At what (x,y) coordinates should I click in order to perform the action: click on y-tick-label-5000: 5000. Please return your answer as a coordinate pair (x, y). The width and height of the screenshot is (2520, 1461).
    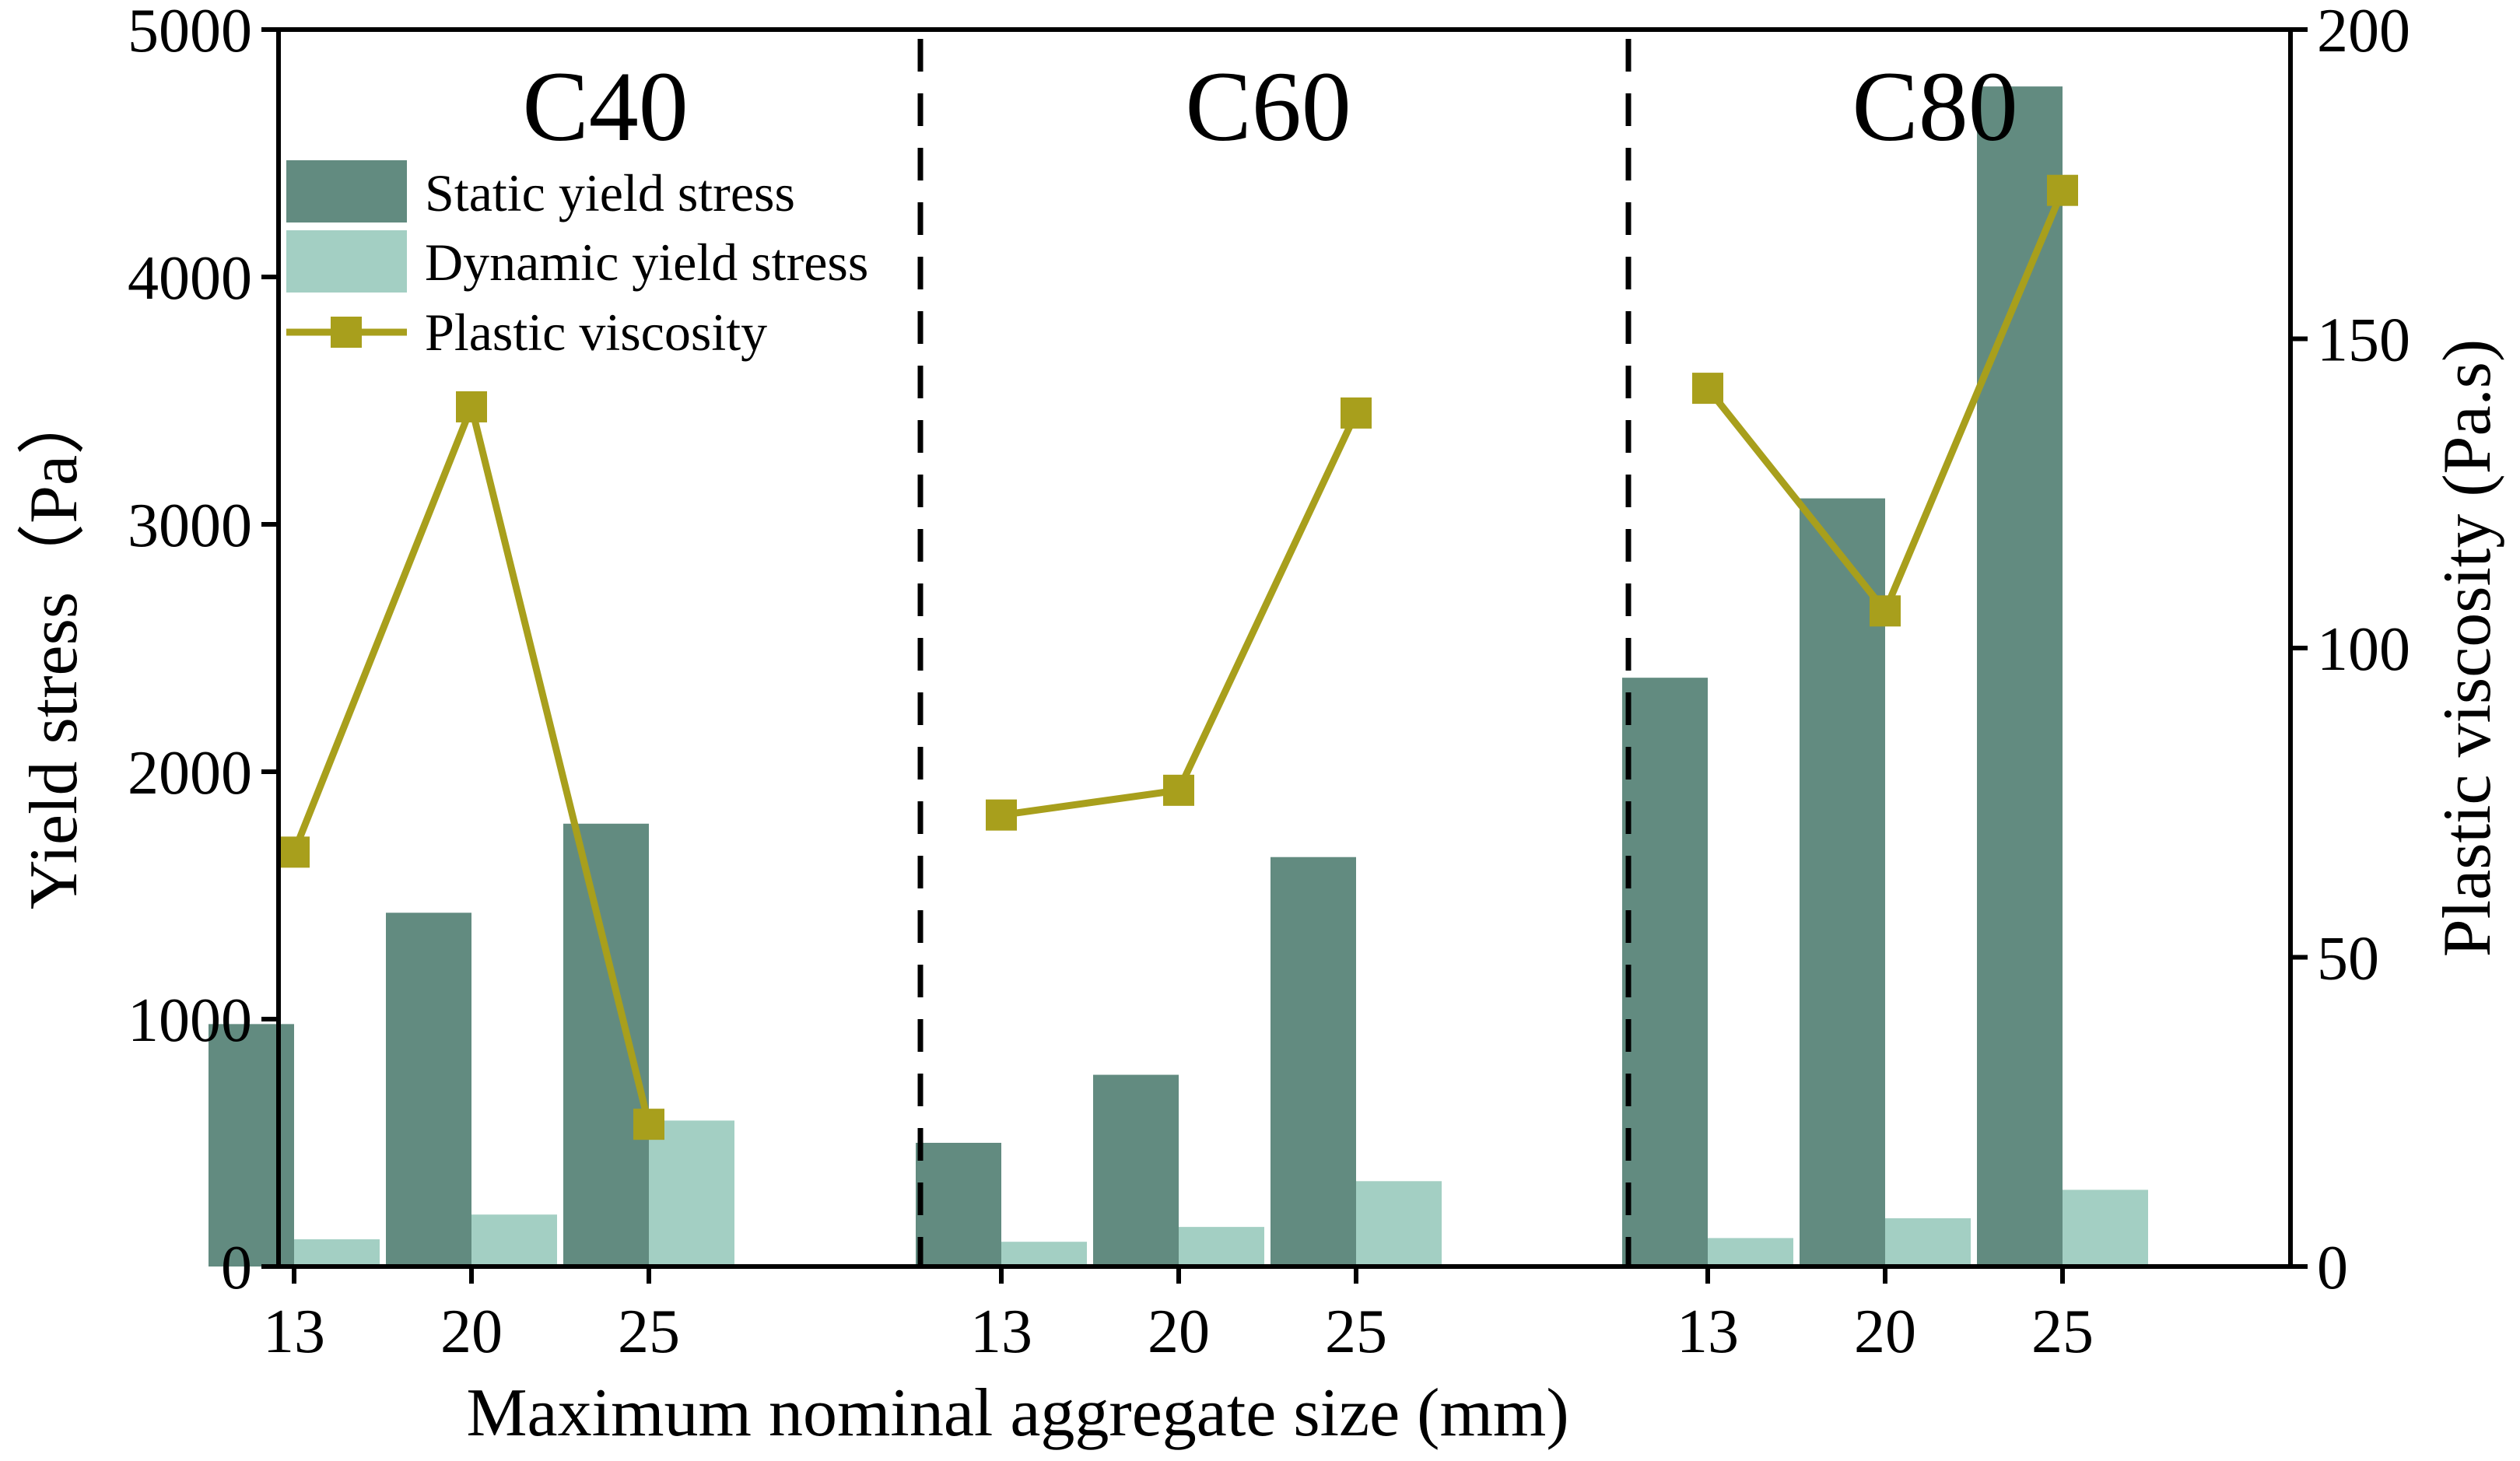
    Looking at the image, I should click on (190, 32).